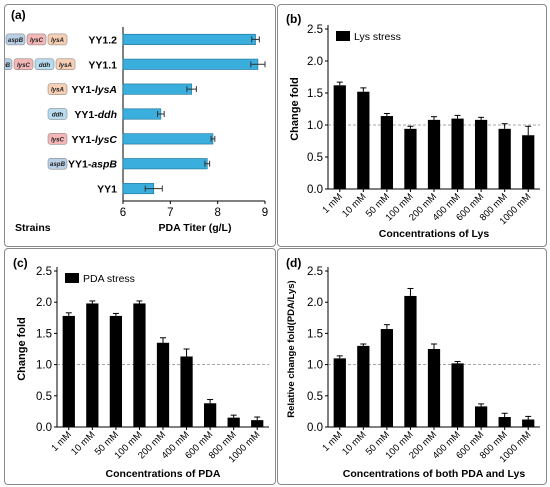  What do you see at coordinates (102, 40) in the screenshot?
I see `strain-label-yy1-2: YY1.2` at bounding box center [102, 40].